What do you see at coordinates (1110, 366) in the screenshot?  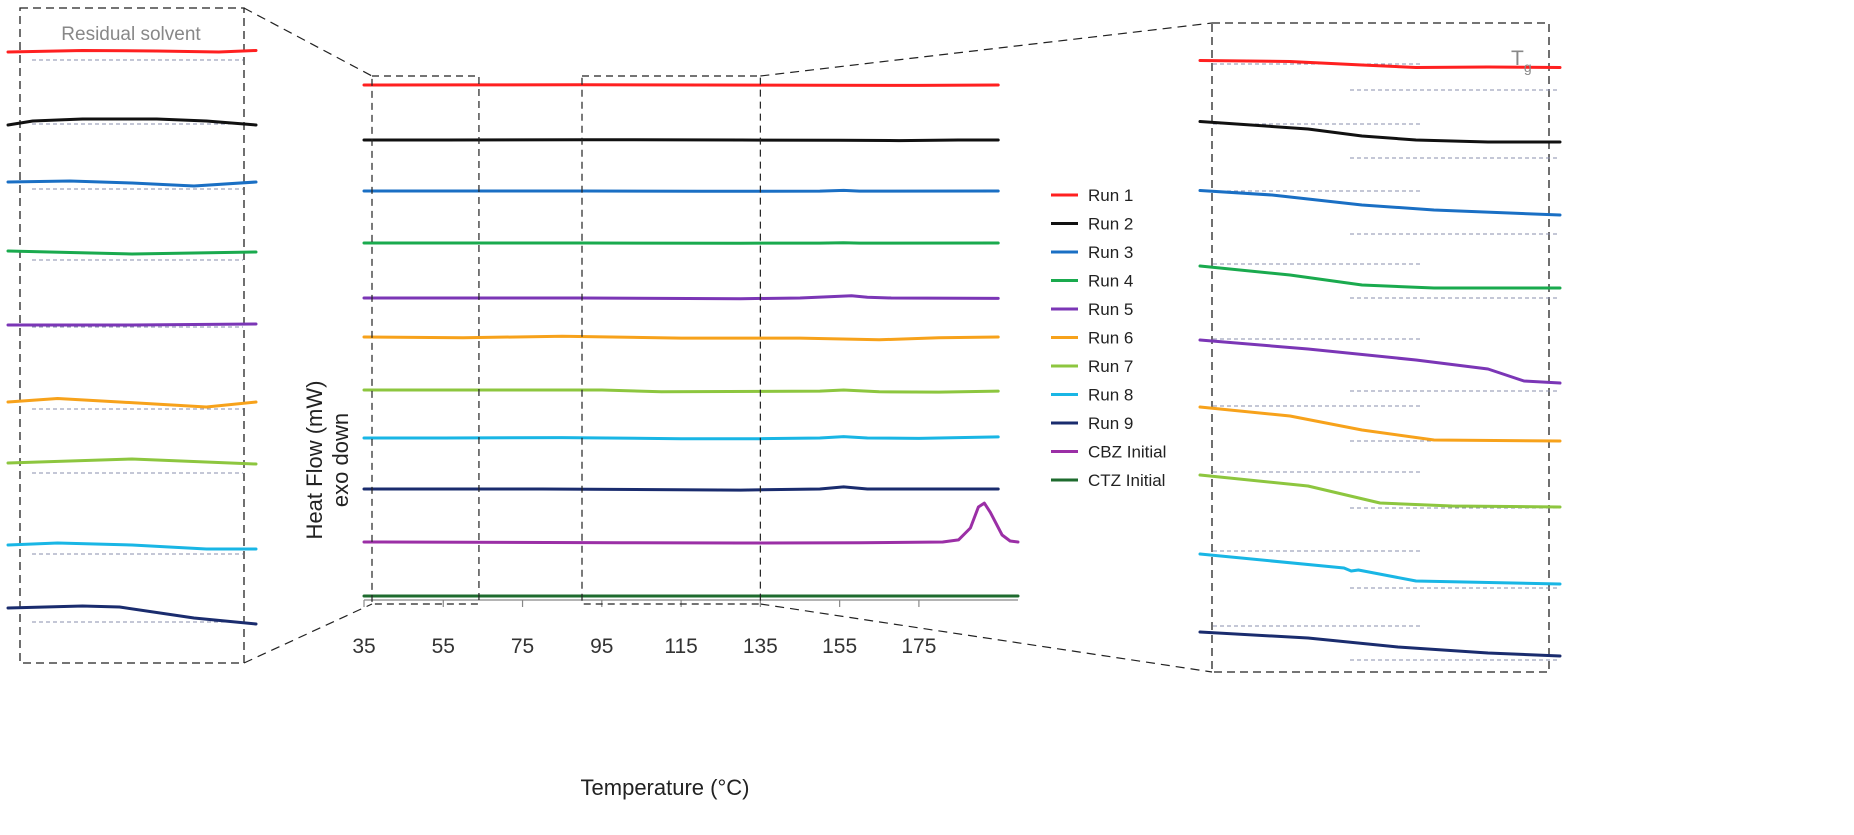 I see `legend-label-run-7: Run 7` at bounding box center [1110, 366].